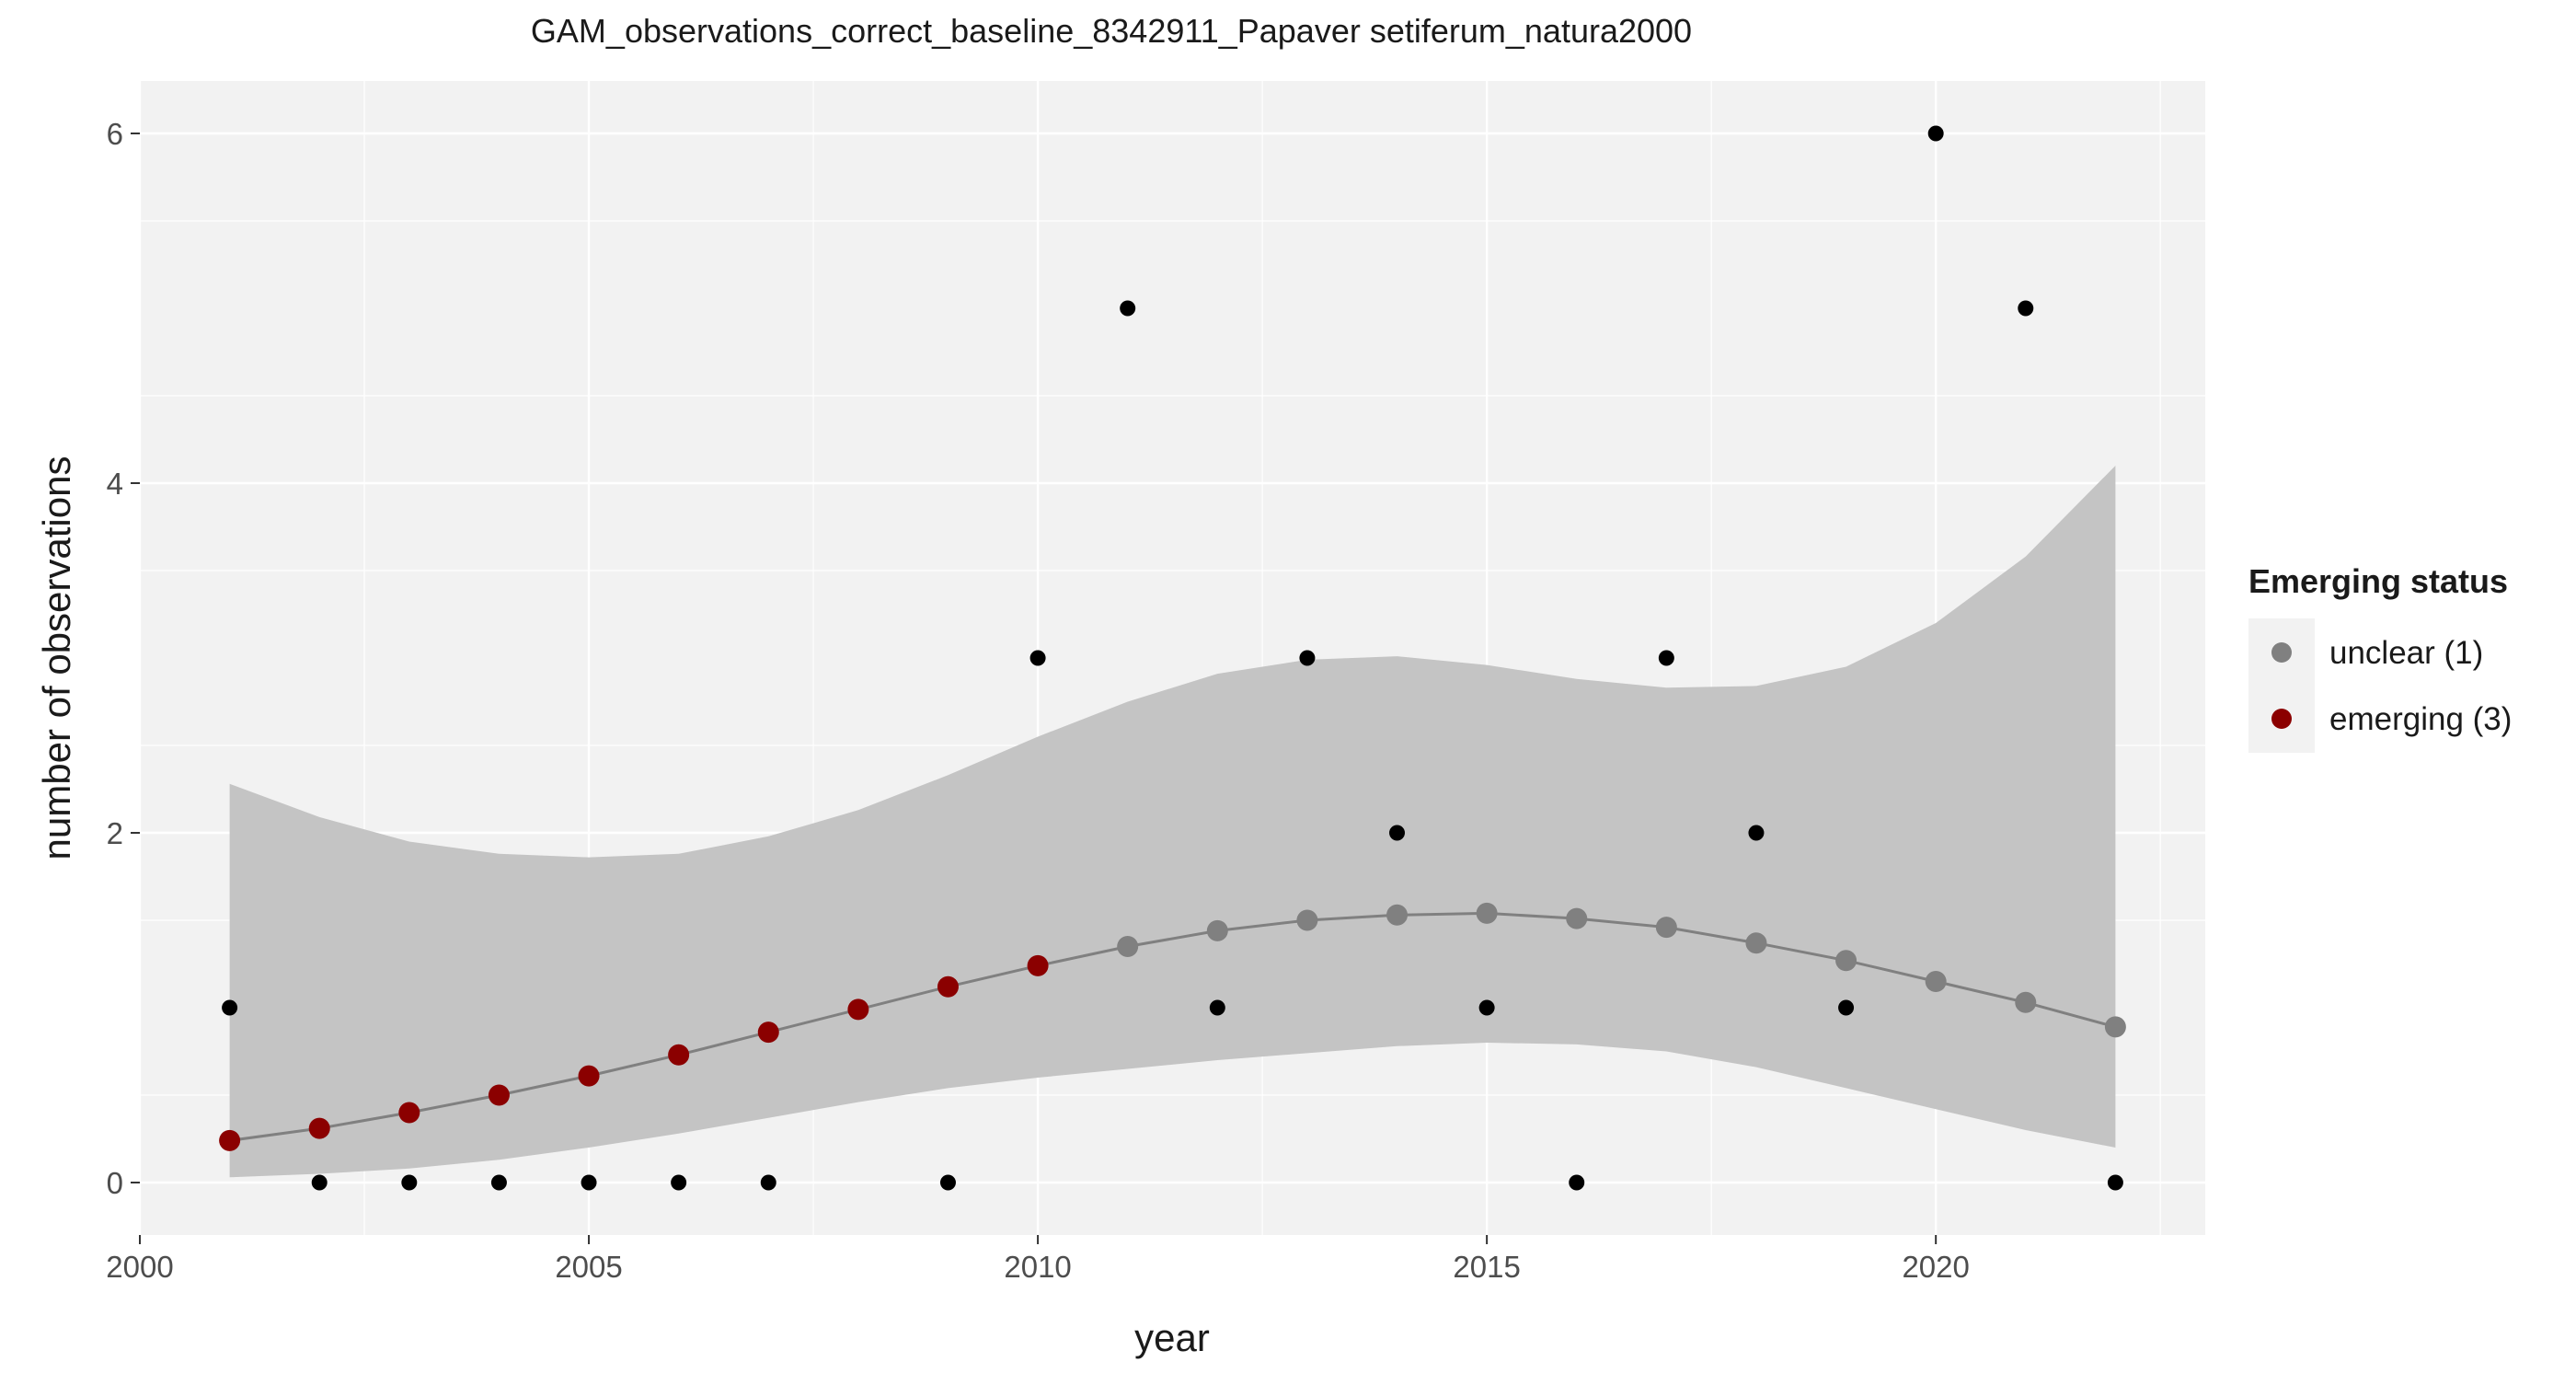 The height and width of the screenshot is (1385, 2576). Describe the element at coordinates (2420, 719) in the screenshot. I see `legend-label-emerging: emerging (3)` at that location.